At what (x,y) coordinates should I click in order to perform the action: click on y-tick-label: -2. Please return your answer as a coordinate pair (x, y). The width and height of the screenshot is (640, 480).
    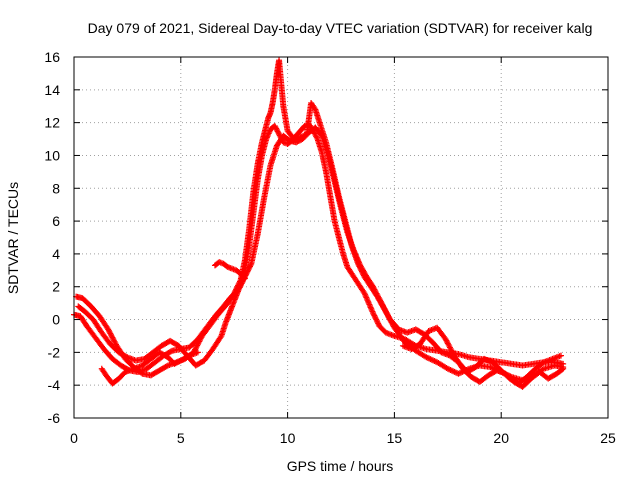
    Looking at the image, I should click on (54, 352).